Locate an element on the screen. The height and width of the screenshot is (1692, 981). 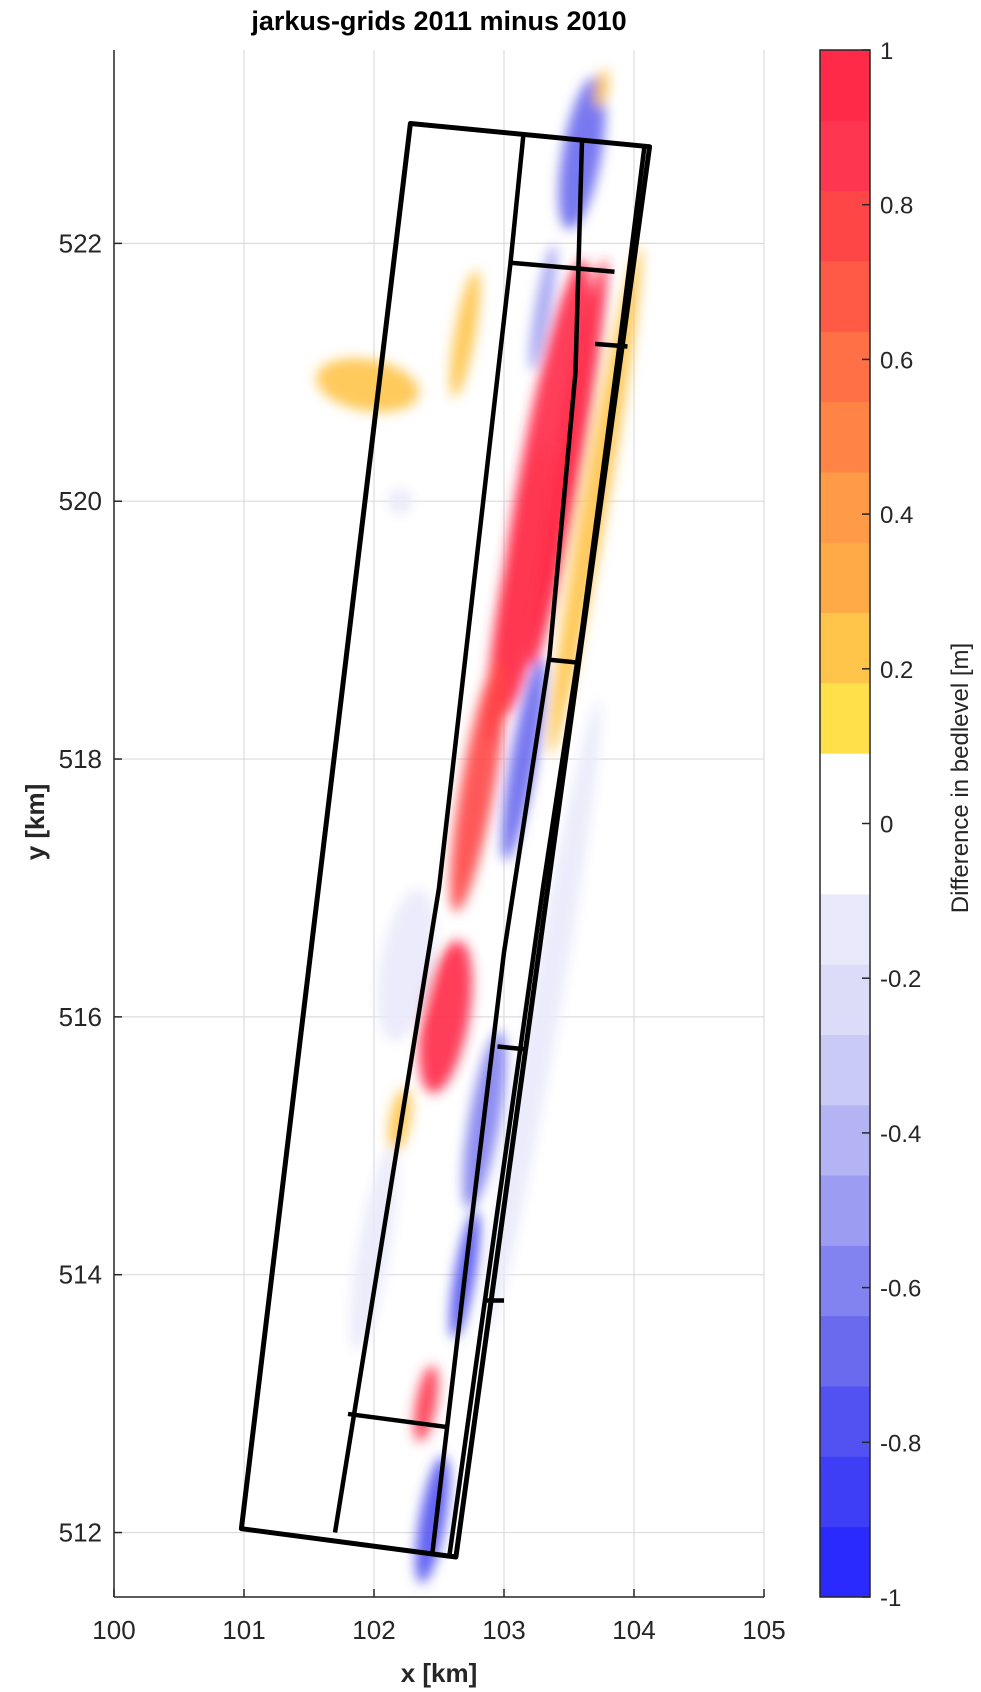
colorbar-tick-label-1: 0.8 is located at coordinates (896, 206).